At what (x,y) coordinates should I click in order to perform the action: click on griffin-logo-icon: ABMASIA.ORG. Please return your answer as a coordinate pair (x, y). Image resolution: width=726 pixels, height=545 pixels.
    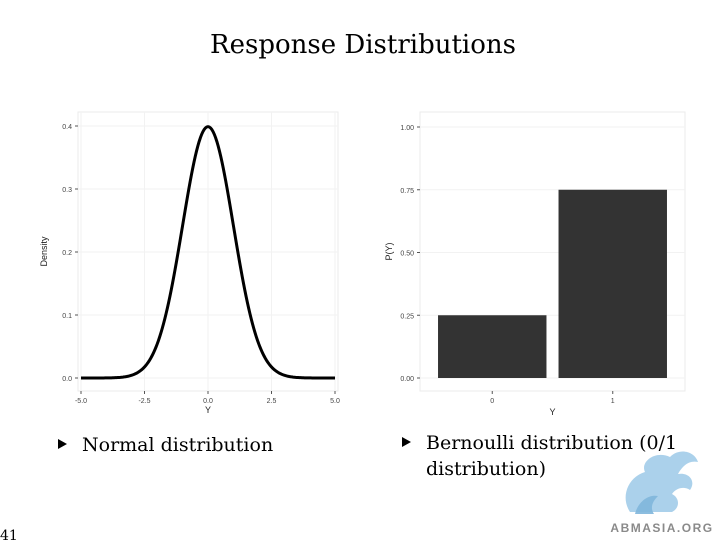
    Looking at the image, I should click on (661, 493).